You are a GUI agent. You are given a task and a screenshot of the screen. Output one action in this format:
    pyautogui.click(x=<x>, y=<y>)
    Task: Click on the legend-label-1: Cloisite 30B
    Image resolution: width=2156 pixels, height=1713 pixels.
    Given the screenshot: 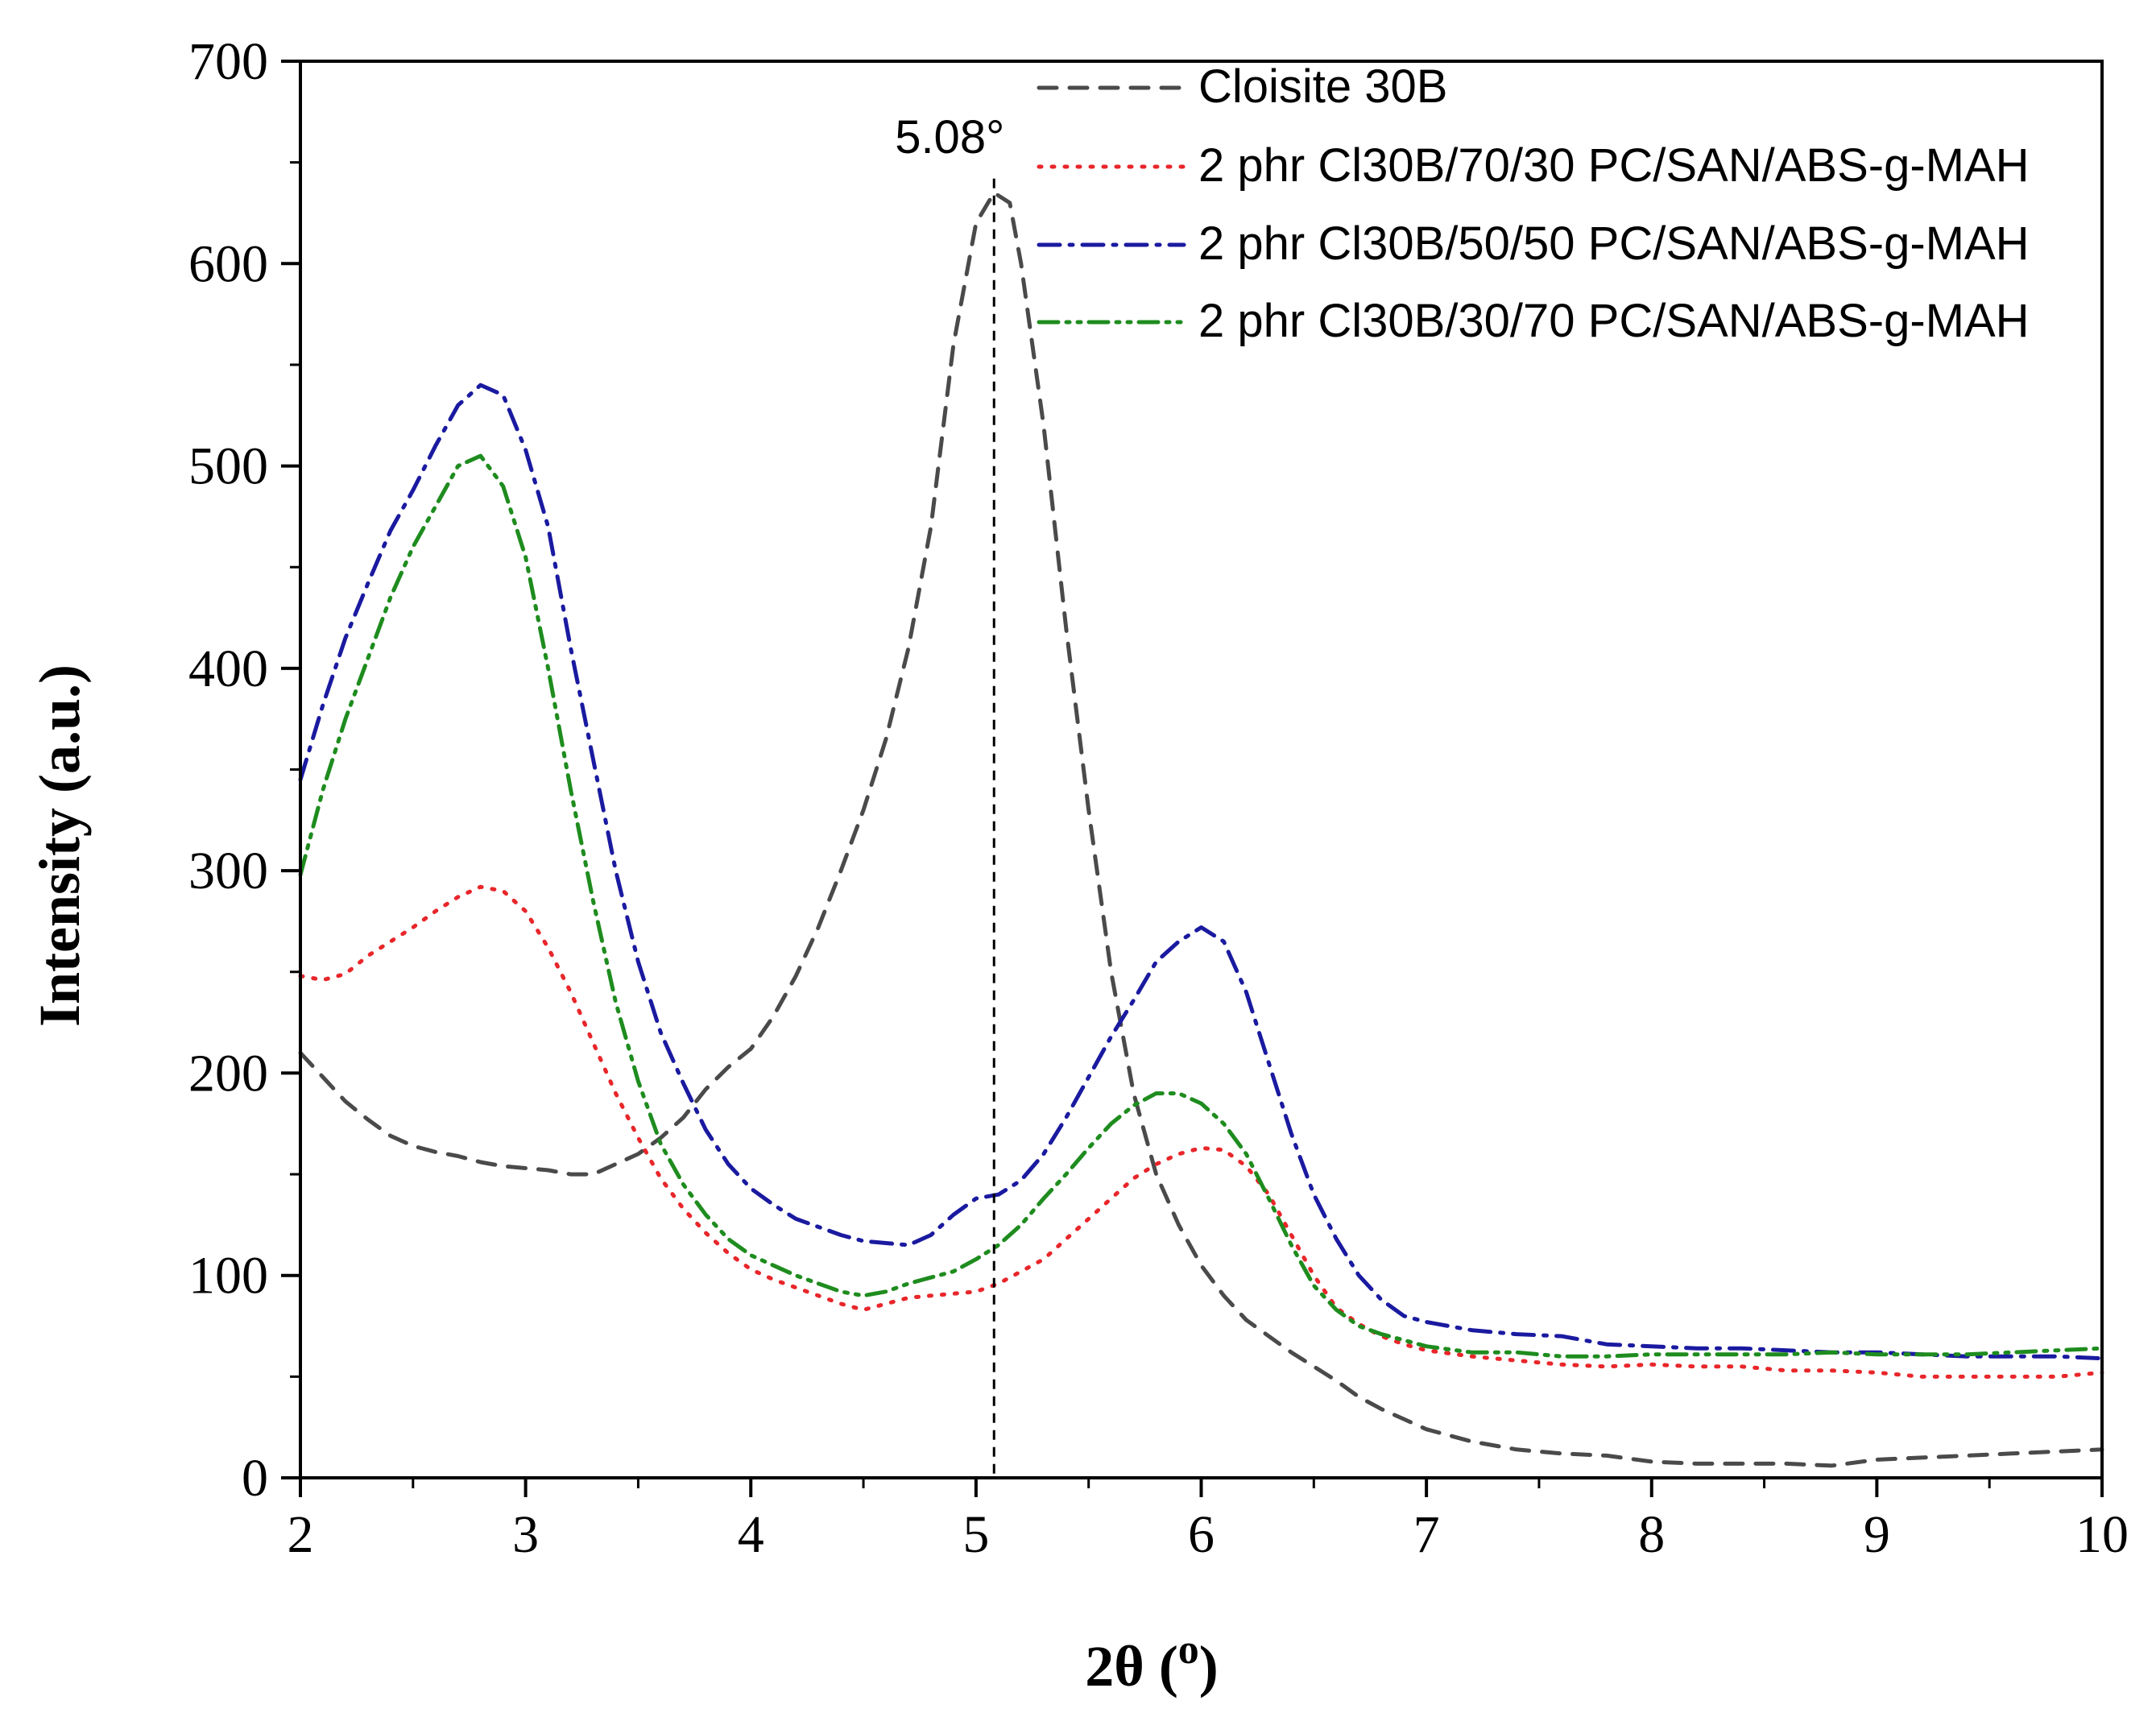 What is the action you would take?
    pyautogui.click(x=1322, y=86)
    